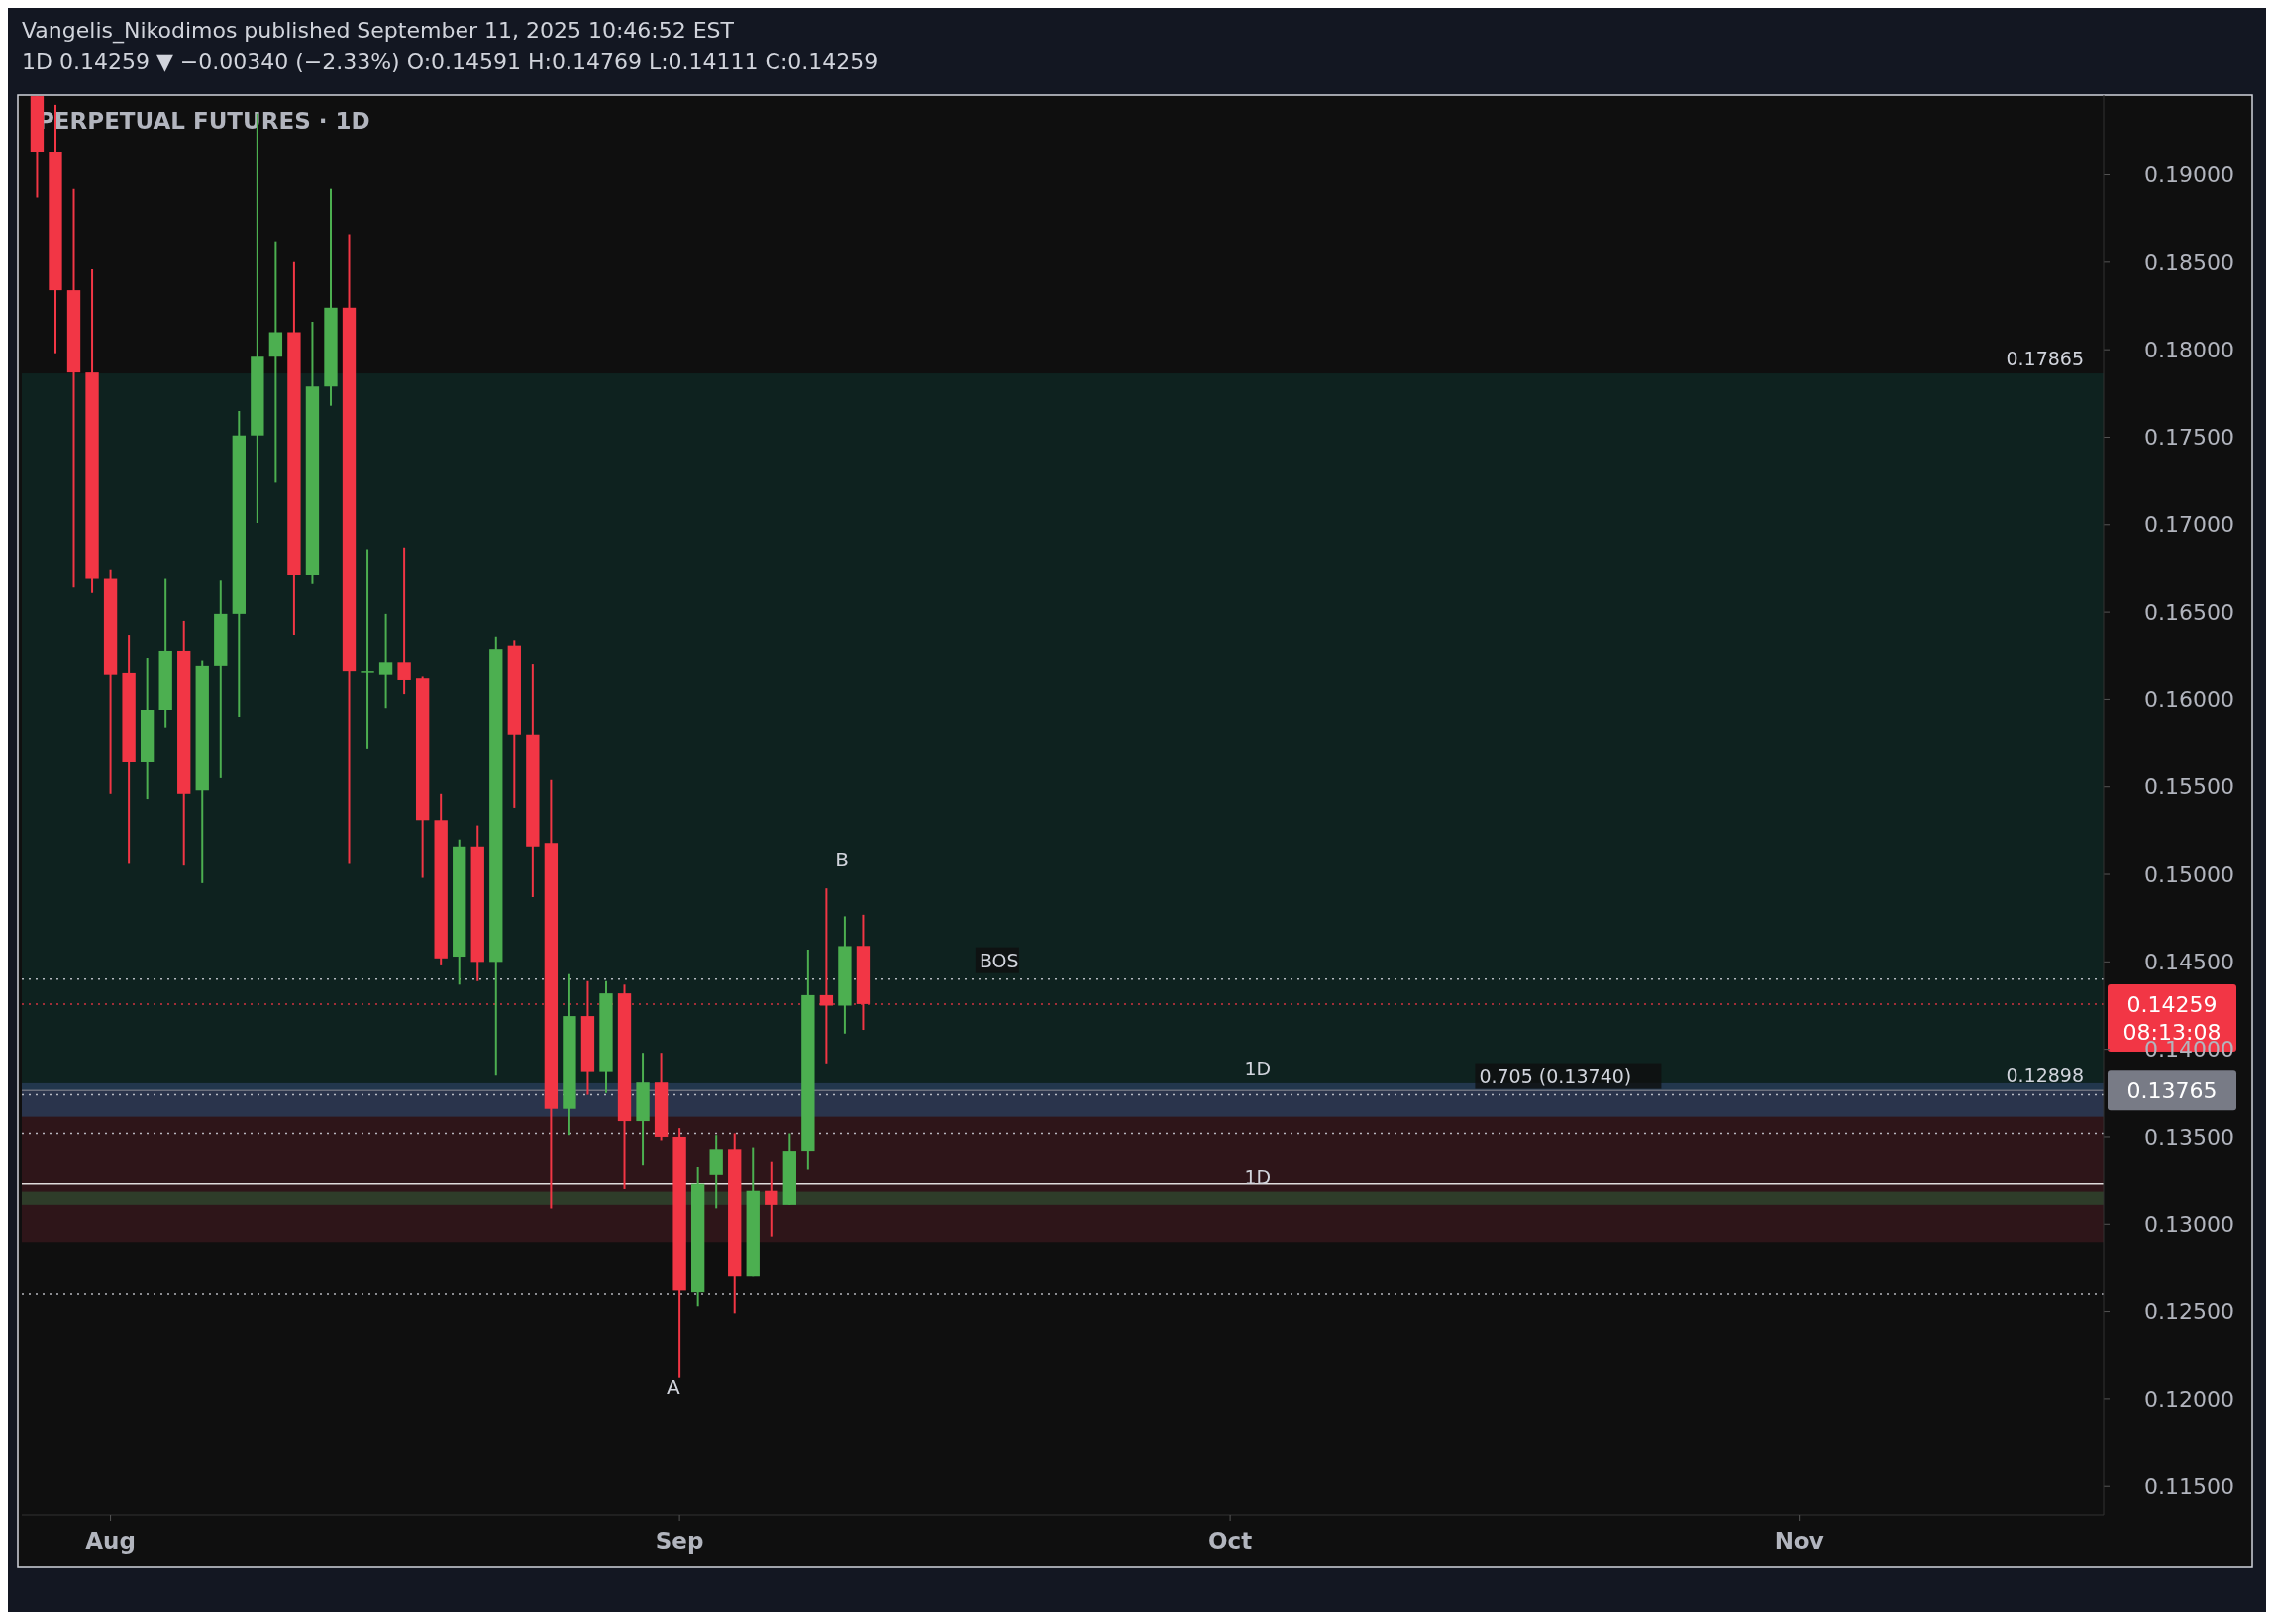  Describe the element at coordinates (2189, 1399) in the screenshot. I see `y-tick-label: 0.12000` at that location.